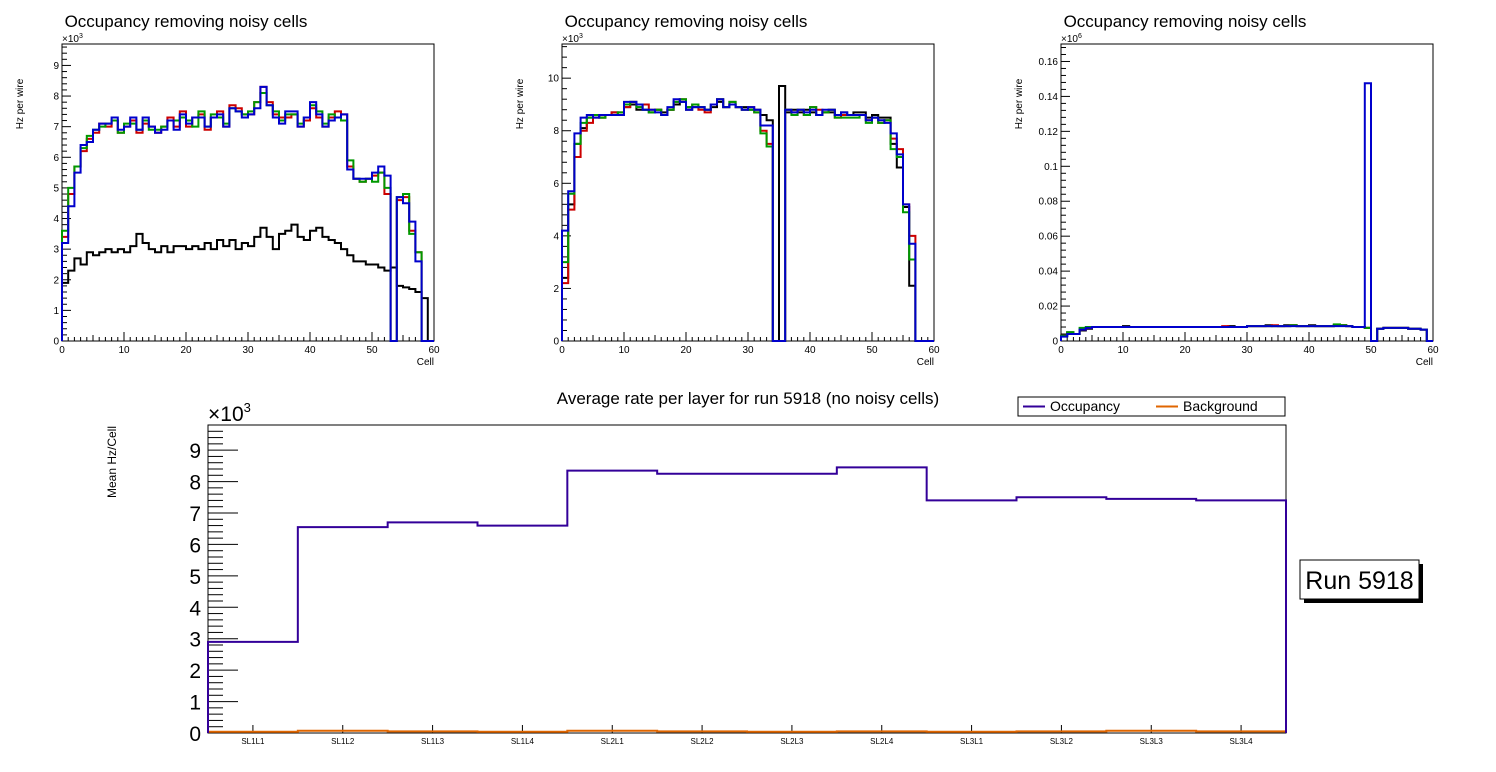 Image resolution: width=1496 pixels, height=772 pixels. I want to click on legend-label: Background, so click(1220, 406).